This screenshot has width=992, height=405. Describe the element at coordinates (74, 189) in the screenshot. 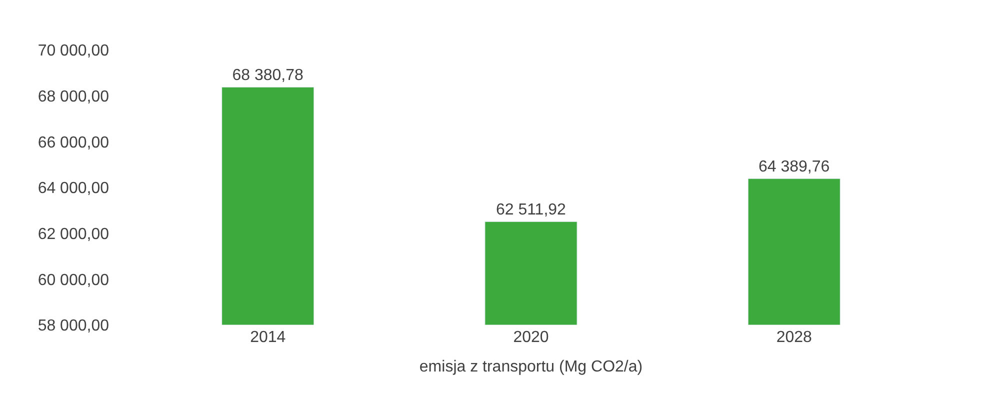

I see `y-tick-label: 64 000,00` at that location.